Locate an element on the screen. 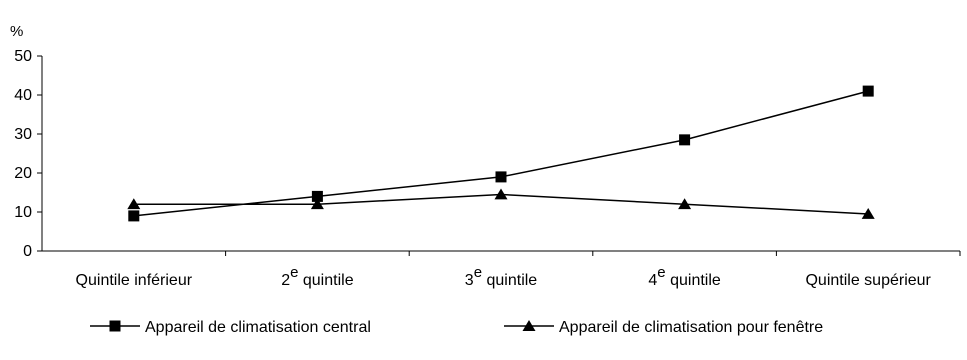  legend-label: Appareil de climatisation pour fenêtre is located at coordinates (691, 327).